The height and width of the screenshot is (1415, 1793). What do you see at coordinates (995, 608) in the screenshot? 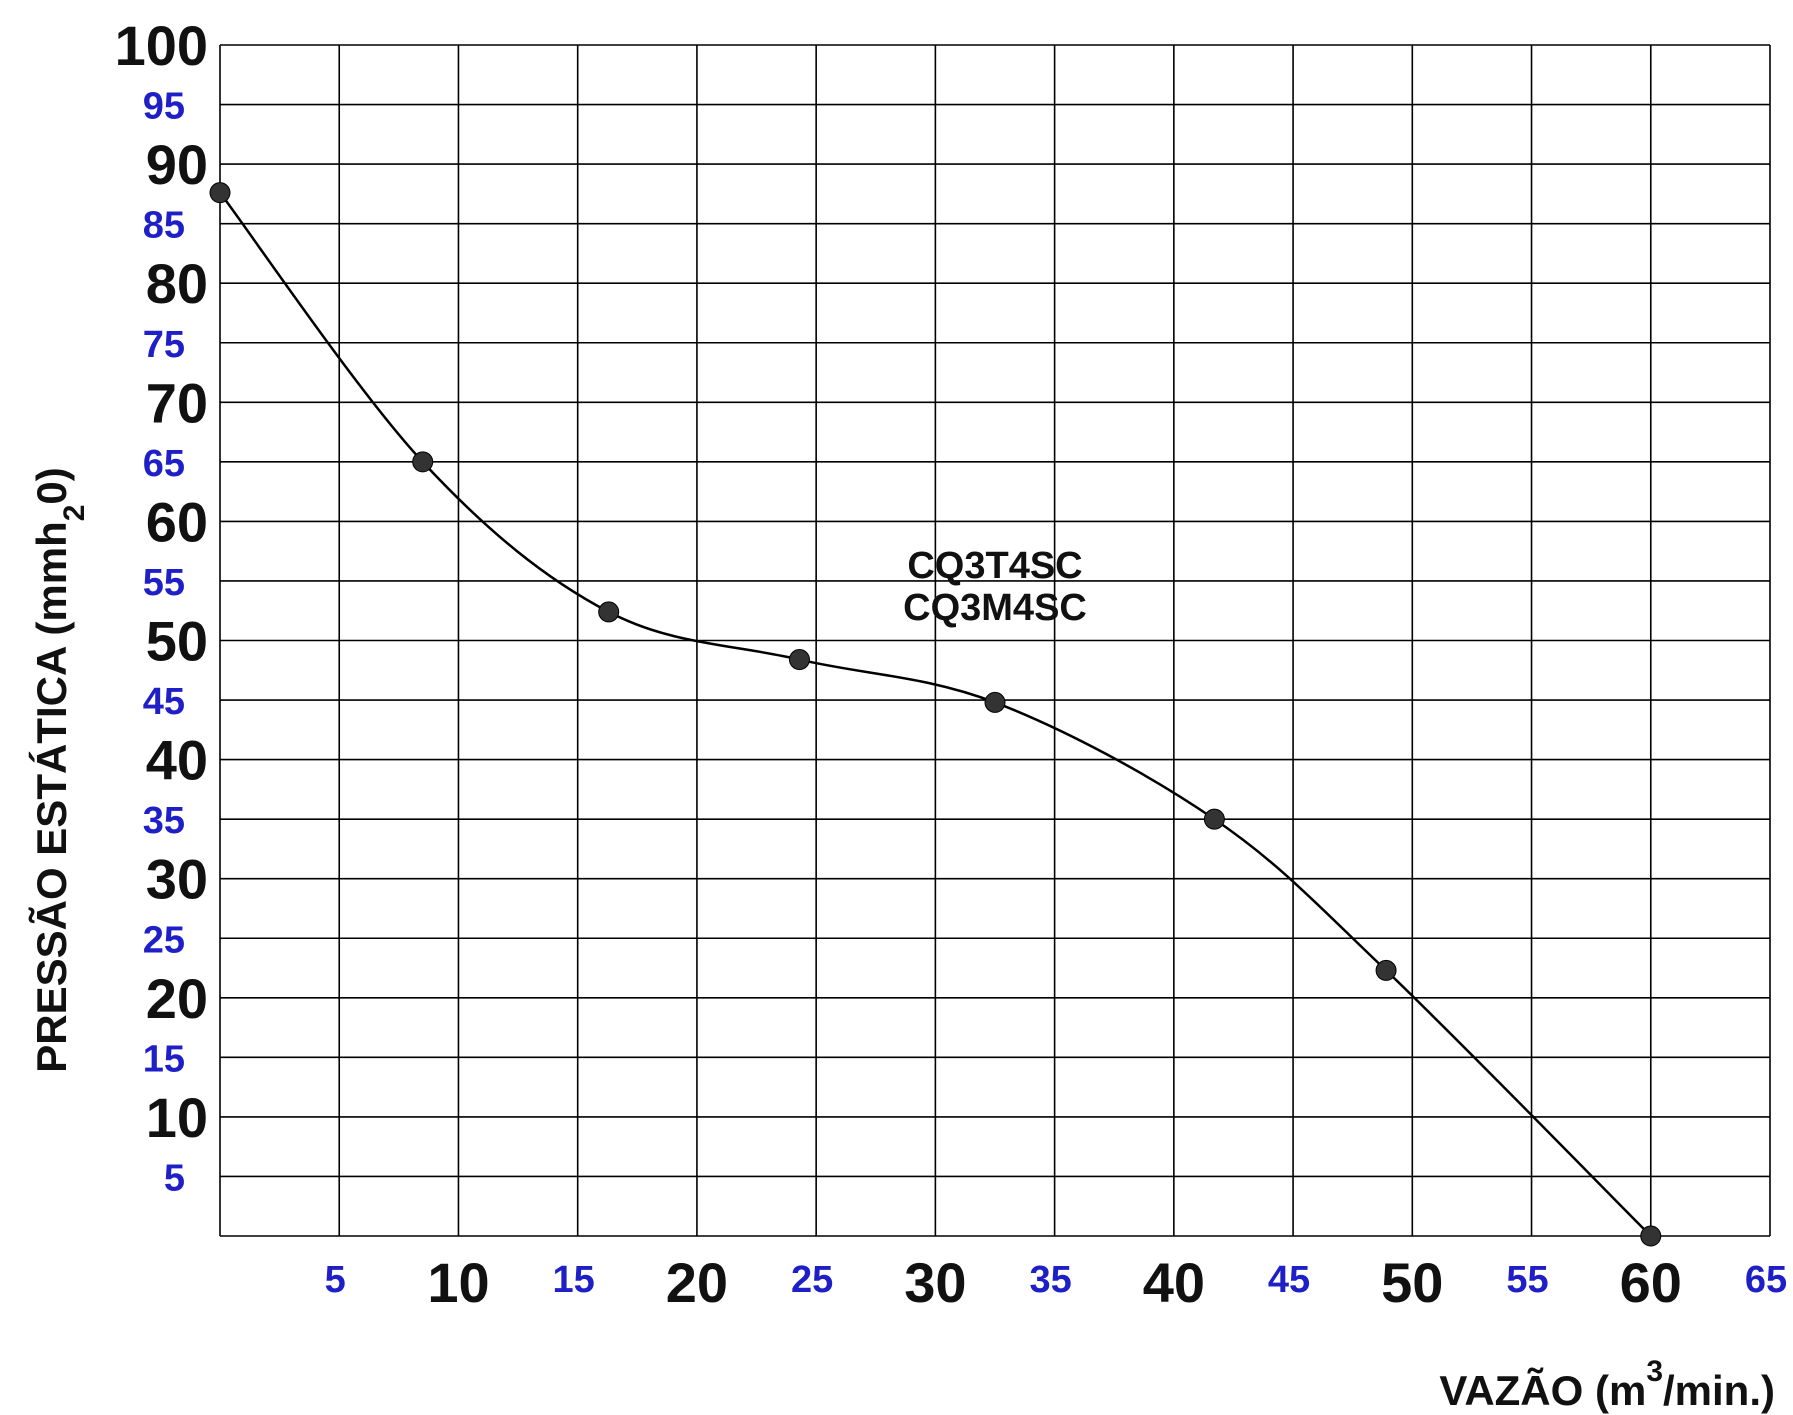
I see `annotation-model-2: CQ3M4SC` at bounding box center [995, 608].